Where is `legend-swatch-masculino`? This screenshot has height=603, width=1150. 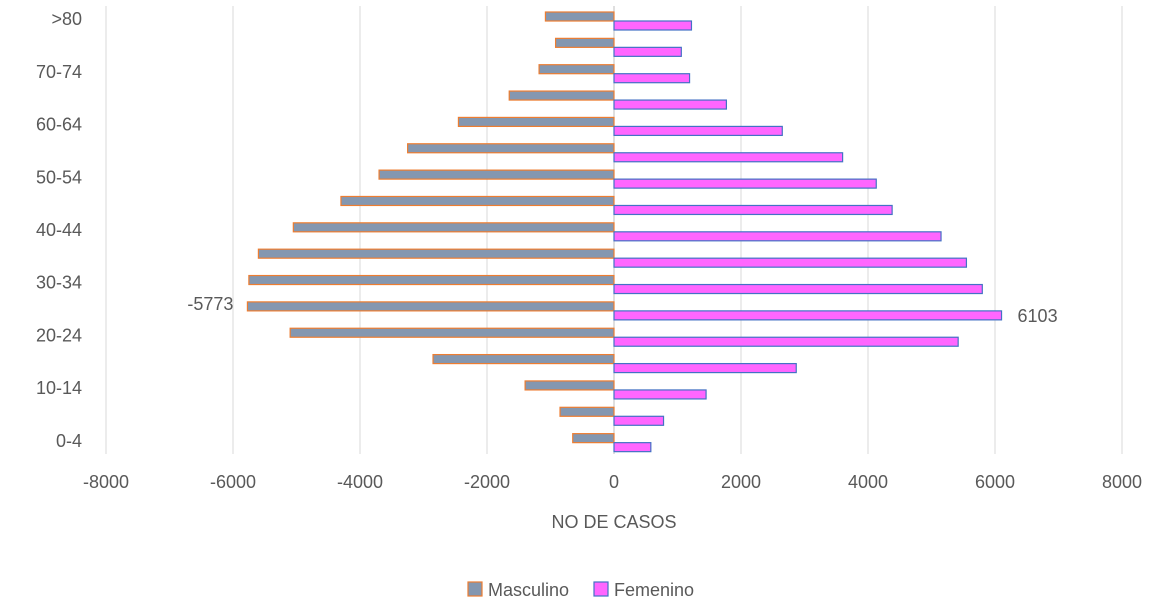 legend-swatch-masculino is located at coordinates (475, 589).